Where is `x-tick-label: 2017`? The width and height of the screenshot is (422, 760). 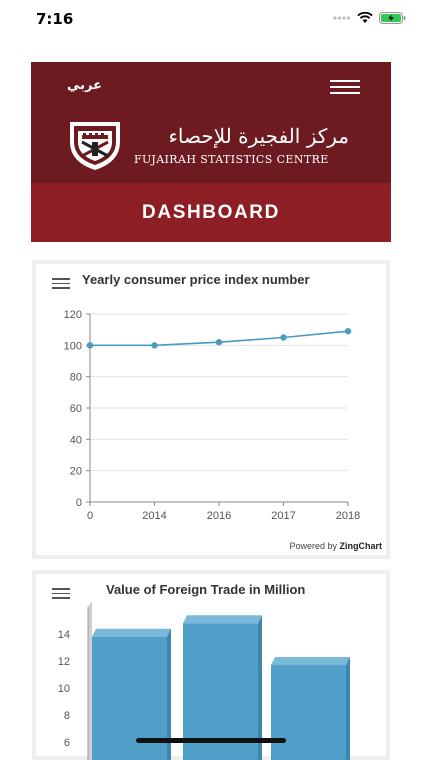 x-tick-label: 2017 is located at coordinates (283, 516).